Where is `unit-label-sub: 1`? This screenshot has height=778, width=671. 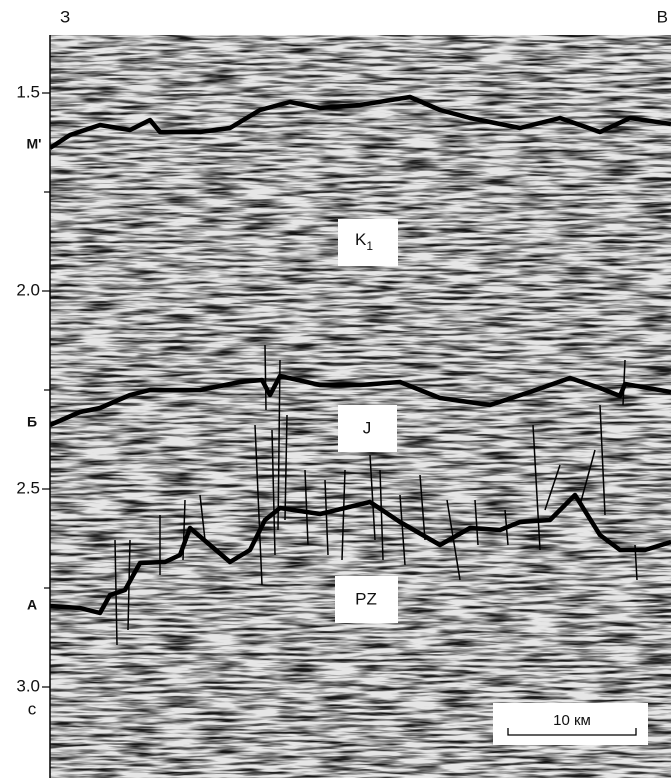 unit-label-sub: 1 is located at coordinates (369, 246).